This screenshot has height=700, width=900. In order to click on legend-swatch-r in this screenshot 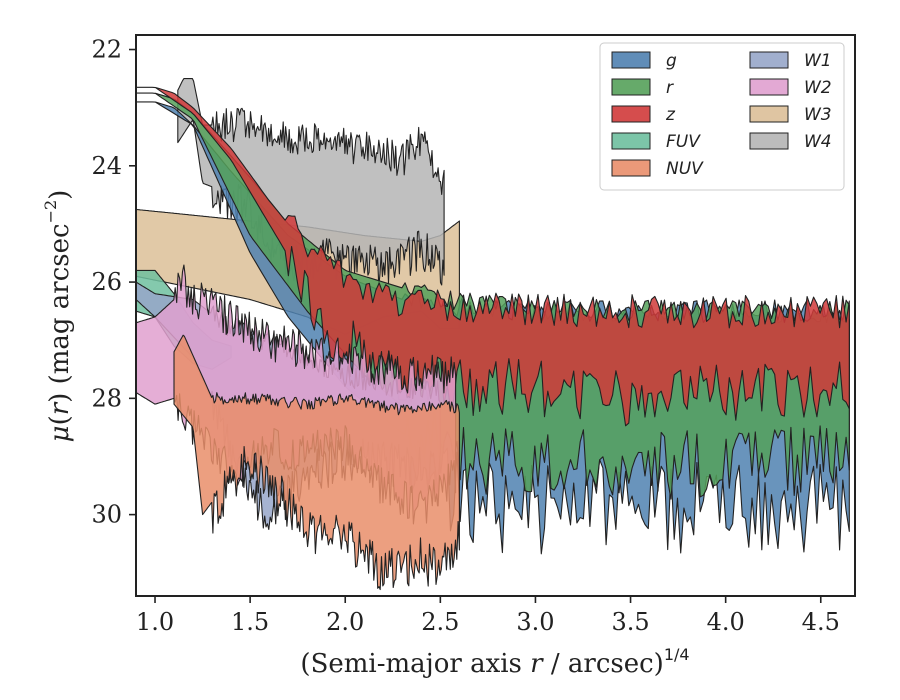, I will do `click(631, 87)`.